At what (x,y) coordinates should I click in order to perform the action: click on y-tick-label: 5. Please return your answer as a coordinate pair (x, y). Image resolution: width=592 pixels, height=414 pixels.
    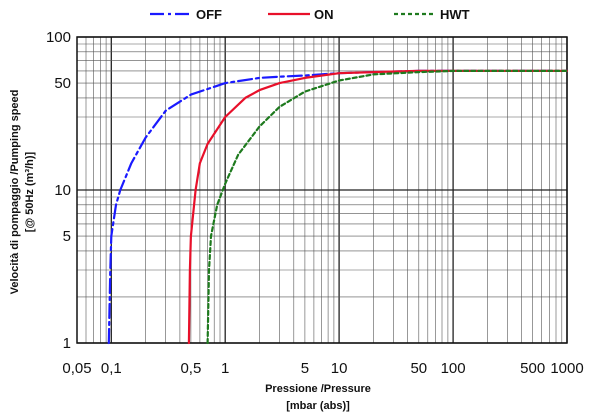
    Looking at the image, I should click on (67, 236).